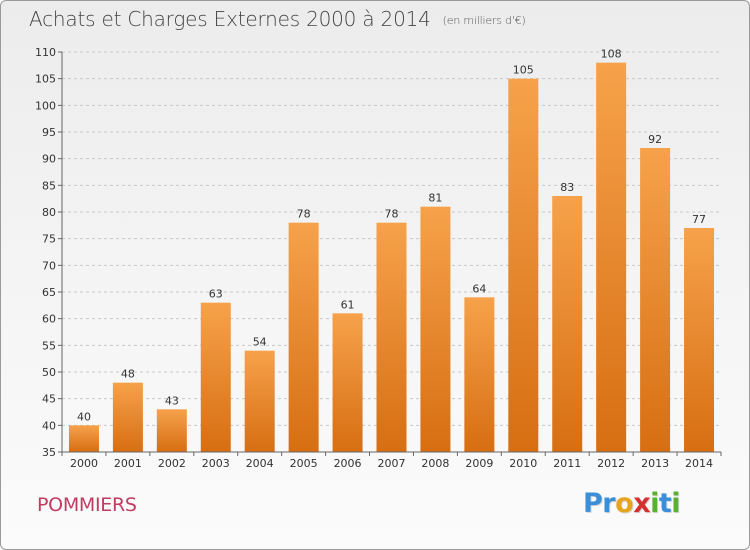  Describe the element at coordinates (49, 425) in the screenshot. I see `y-tick-label: 40` at that location.